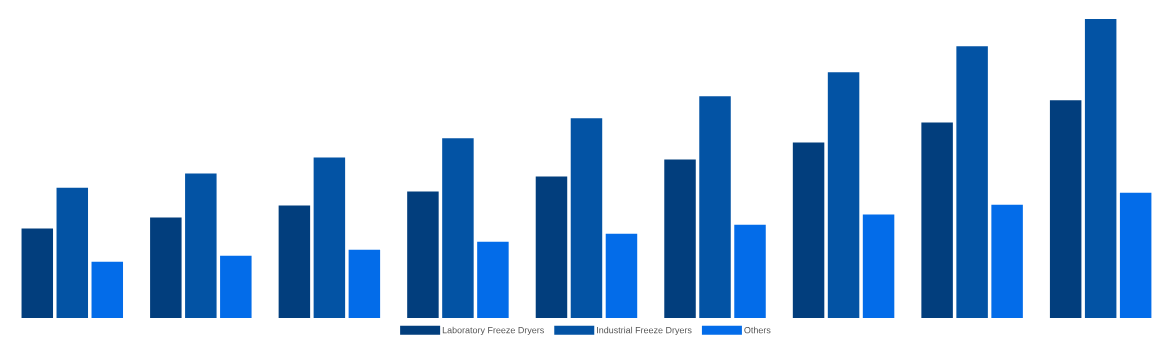 Image resolution: width=1174 pixels, height=350 pixels. Describe the element at coordinates (493, 331) in the screenshot. I see `legend-label: Laboratory Freeze Dryers` at that location.